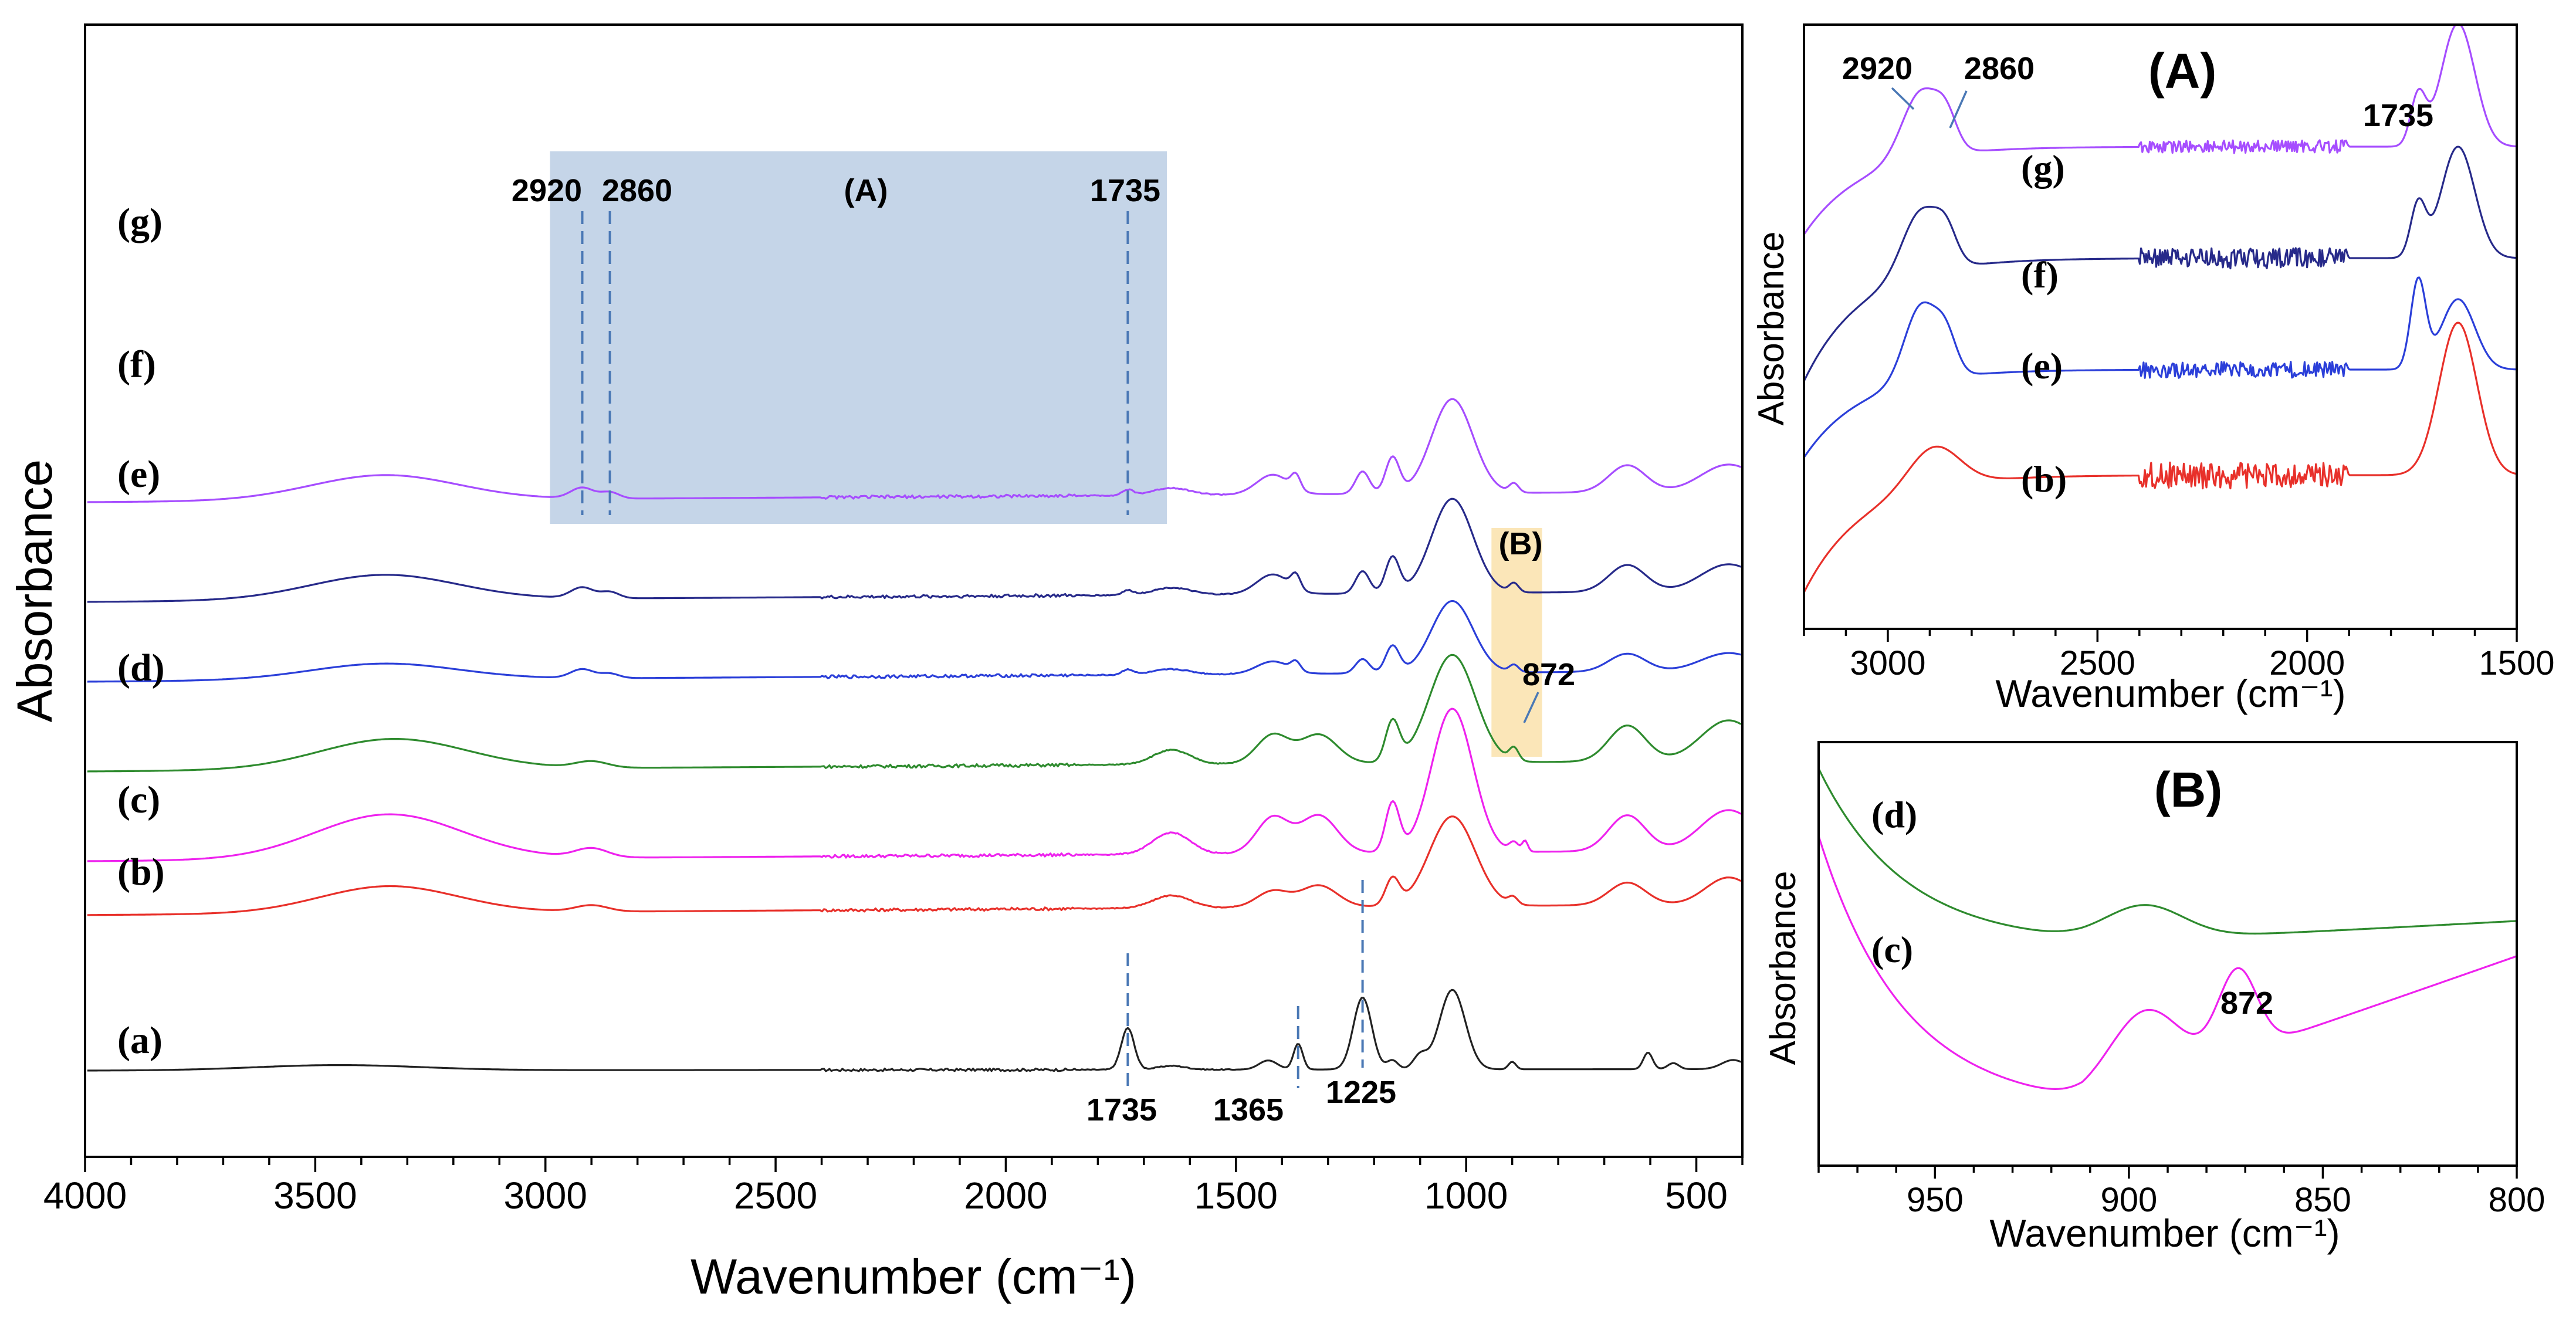 The image size is (2576, 1344). What do you see at coordinates (138, 800) in the screenshot?
I see `series-label-c: (c)` at bounding box center [138, 800].